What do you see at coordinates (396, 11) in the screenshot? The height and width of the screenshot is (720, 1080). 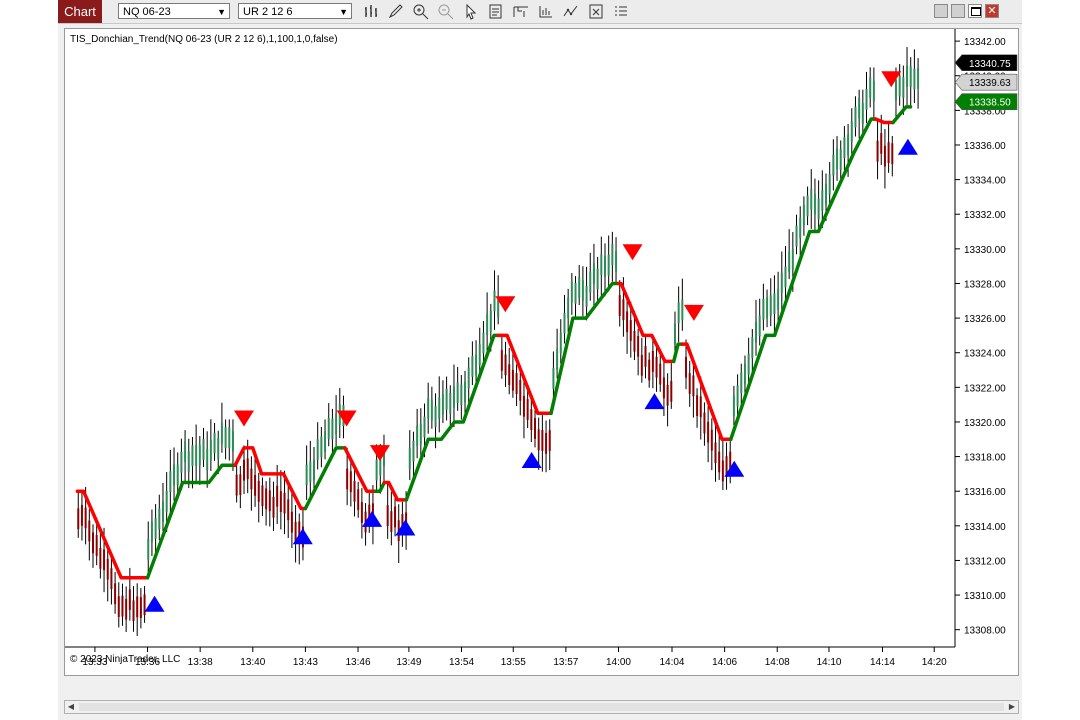 I see `drawing-tool-icon` at bounding box center [396, 11].